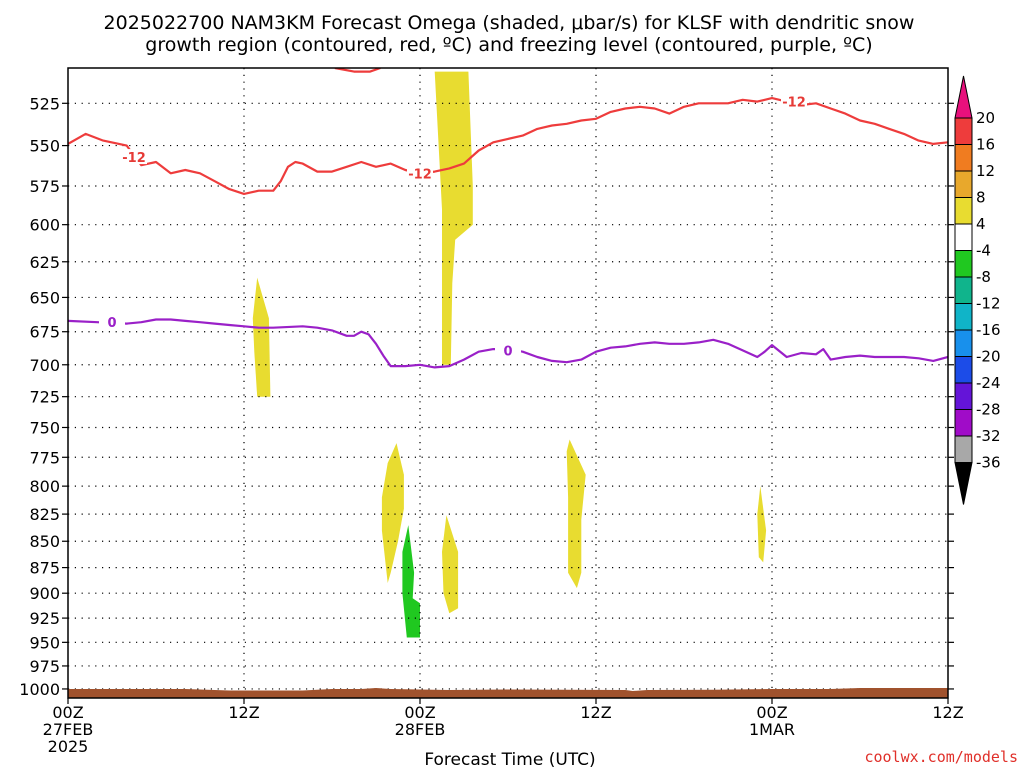 The height and width of the screenshot is (768, 1024). What do you see at coordinates (947, 712) in the screenshot?
I see `x-tick-label-5-0: 12Z` at bounding box center [947, 712].